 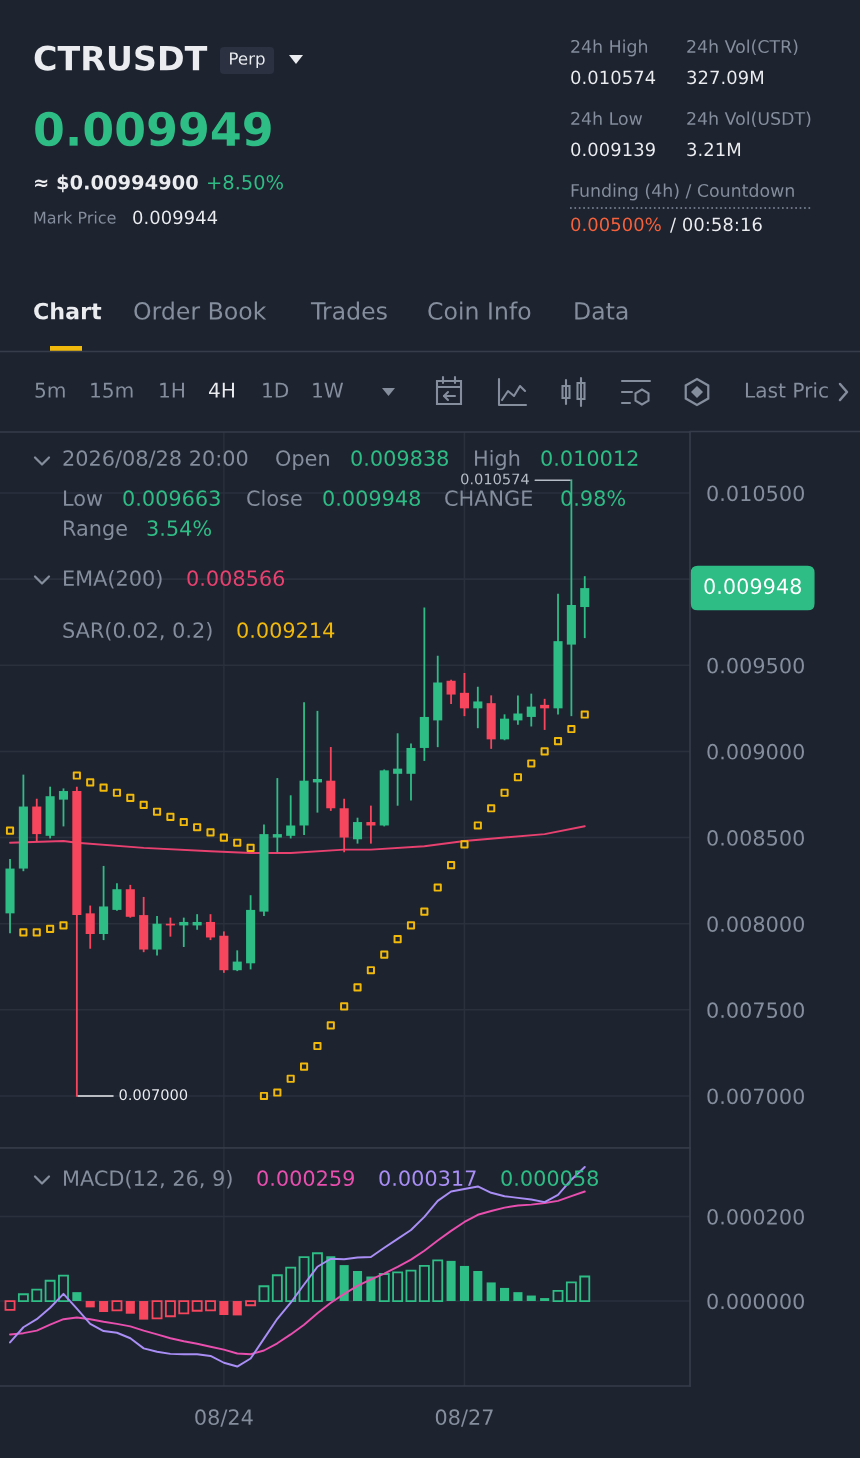 What do you see at coordinates (153, 129) in the screenshot?
I see `text: 0.009949` at bounding box center [153, 129].